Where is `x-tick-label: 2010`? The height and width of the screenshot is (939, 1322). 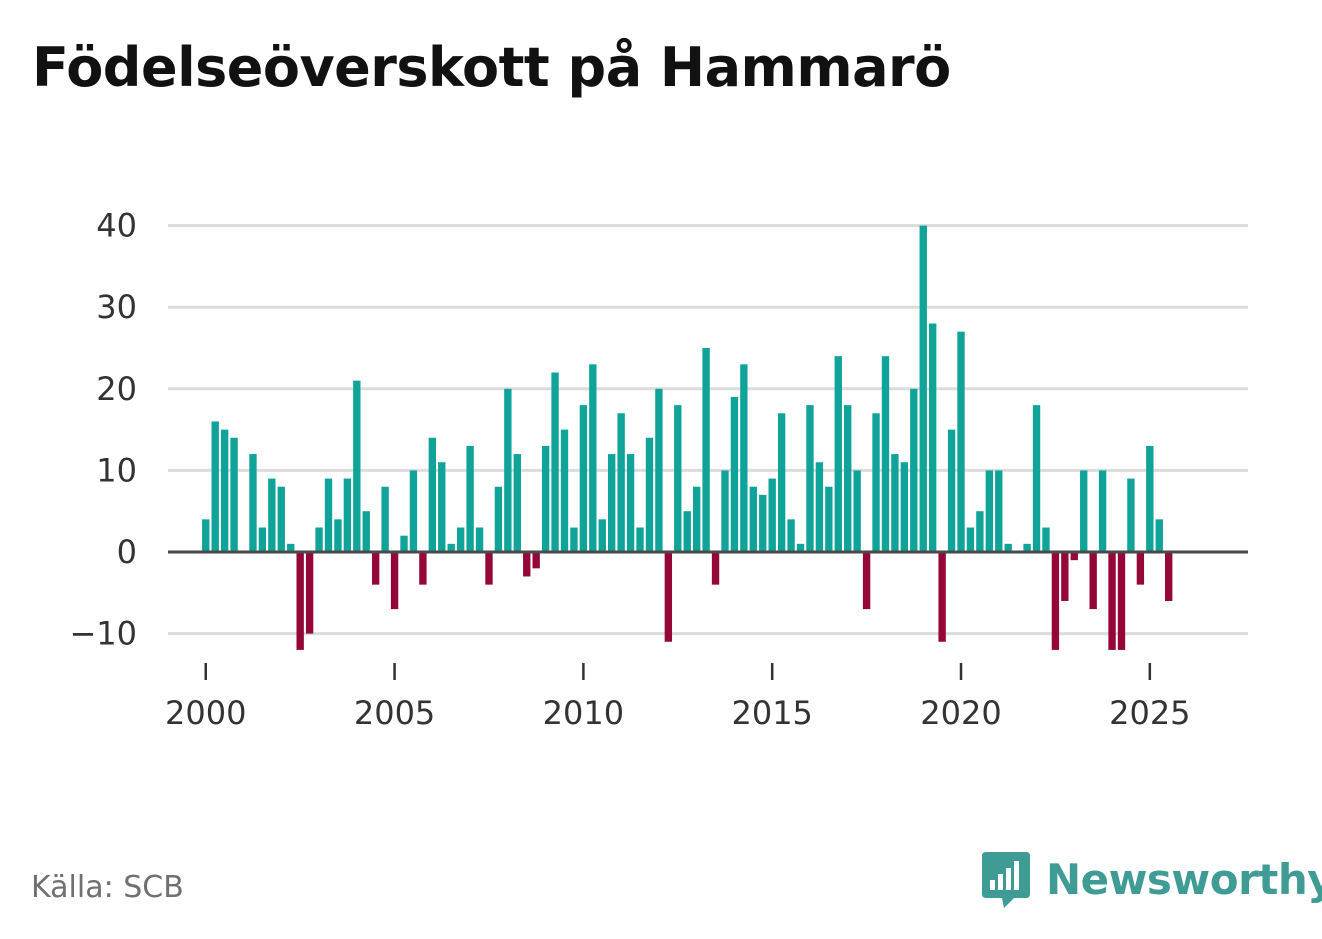
x-tick-label: 2010 is located at coordinates (583, 713).